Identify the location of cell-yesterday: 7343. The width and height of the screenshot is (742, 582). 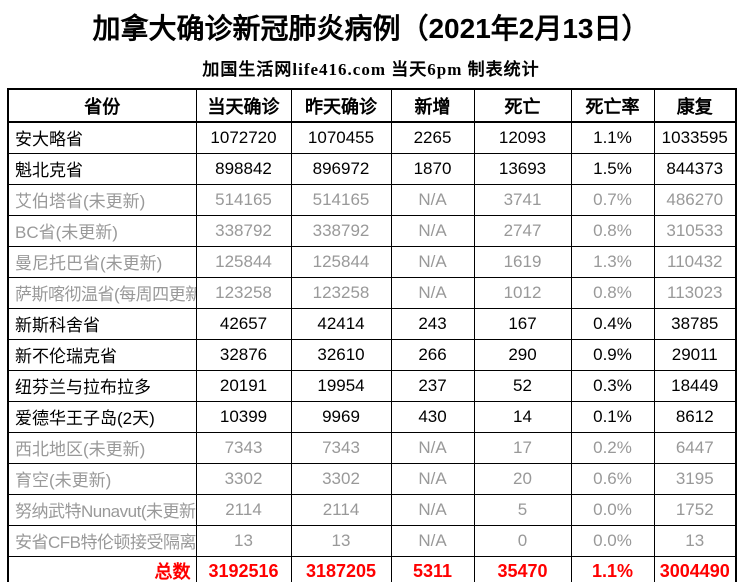
(341, 447).